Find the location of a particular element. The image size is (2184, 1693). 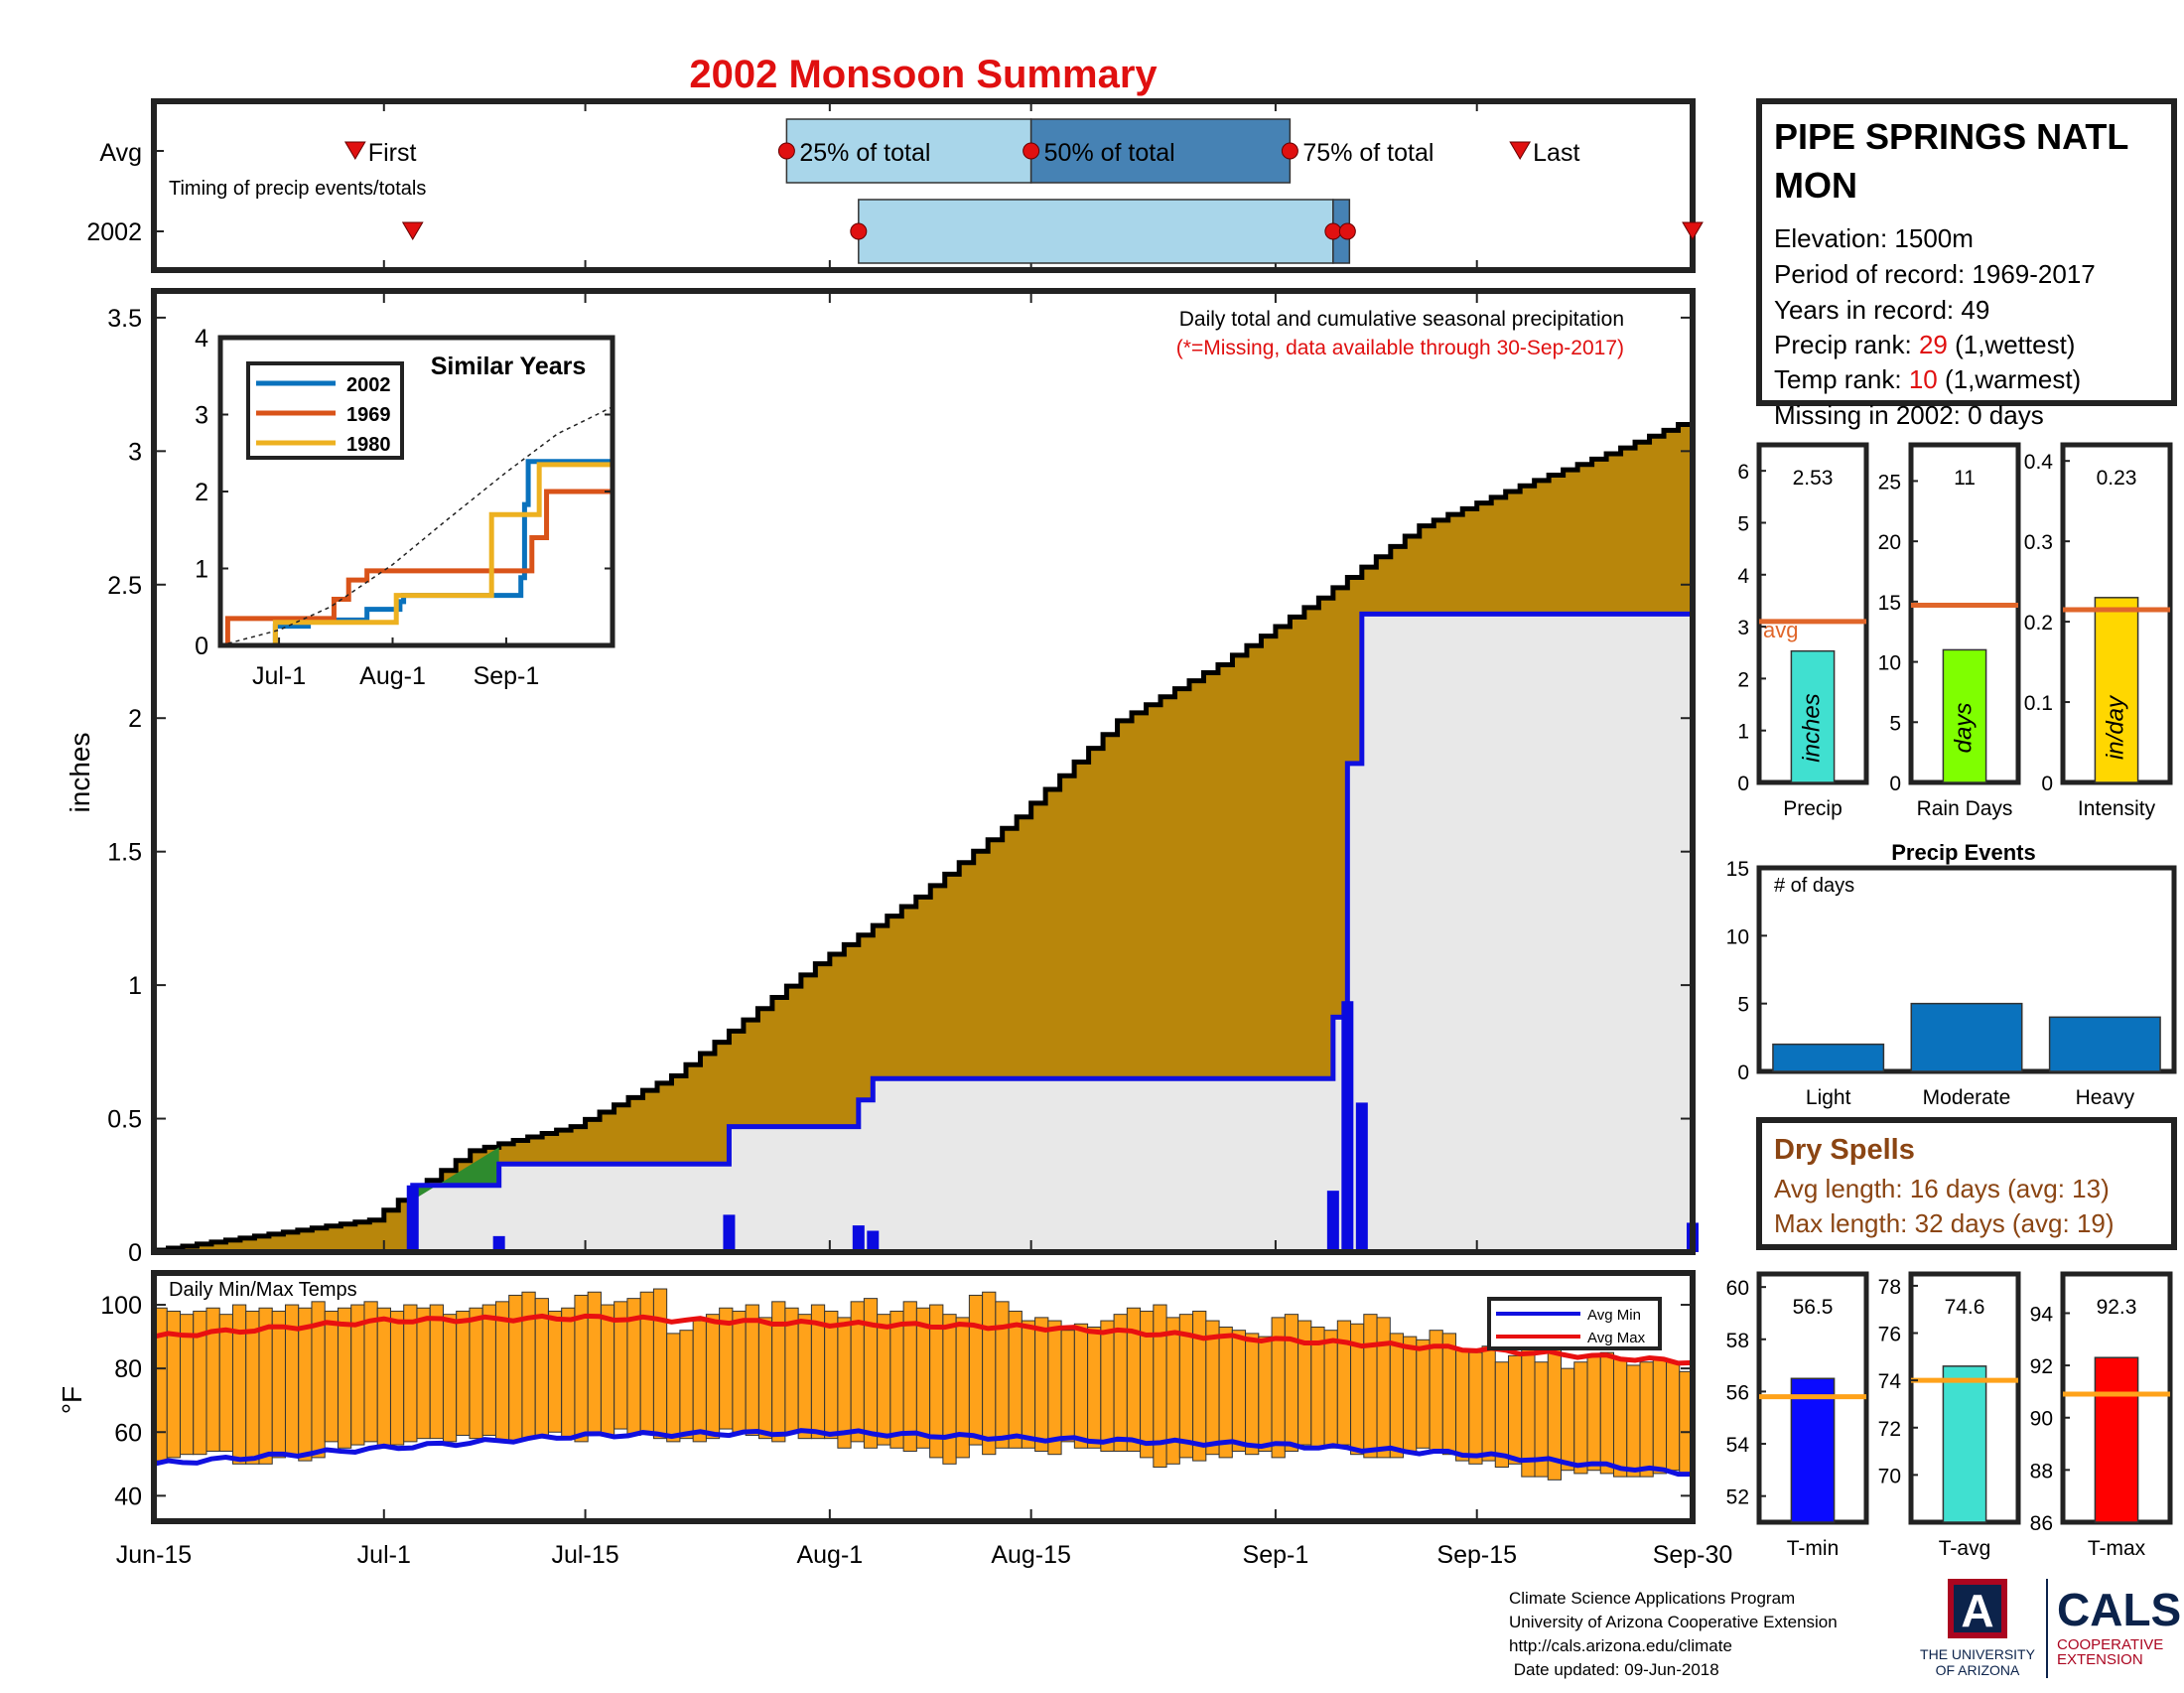

inset-series-2002 is located at coordinates (417, 550).